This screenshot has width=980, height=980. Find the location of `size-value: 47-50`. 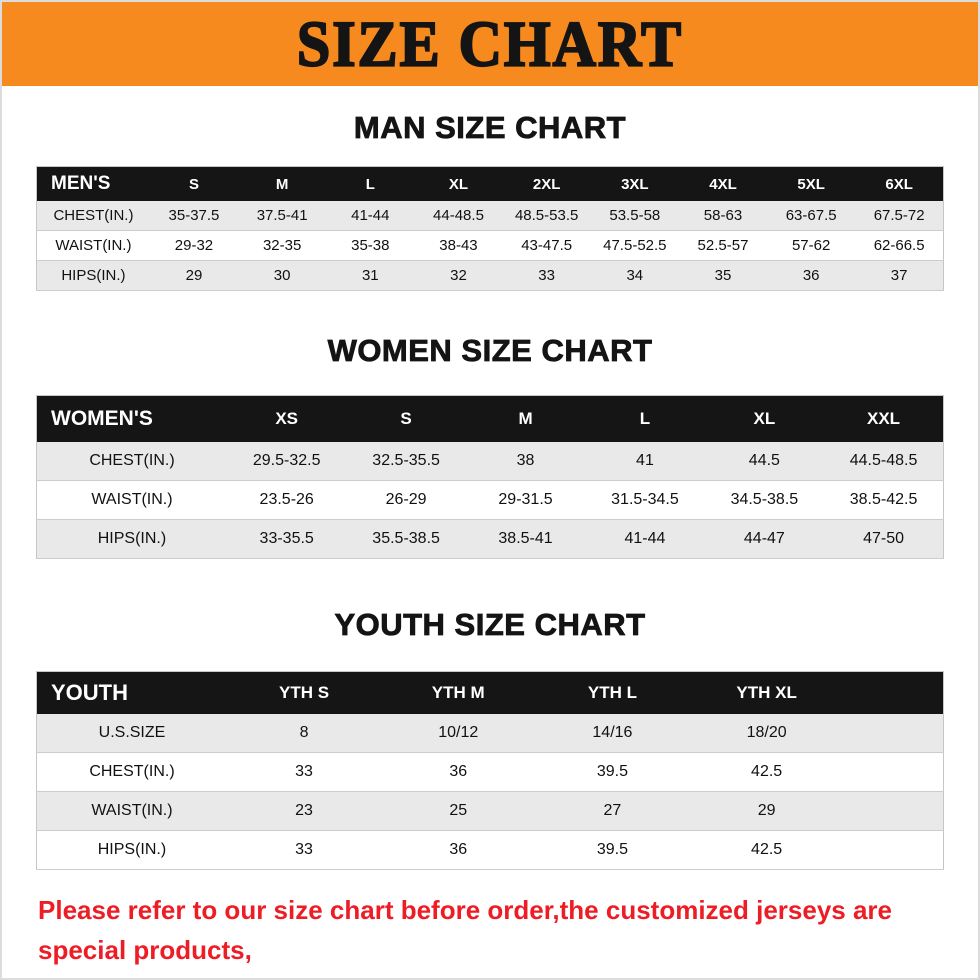

size-value: 47-50 is located at coordinates (883, 538).